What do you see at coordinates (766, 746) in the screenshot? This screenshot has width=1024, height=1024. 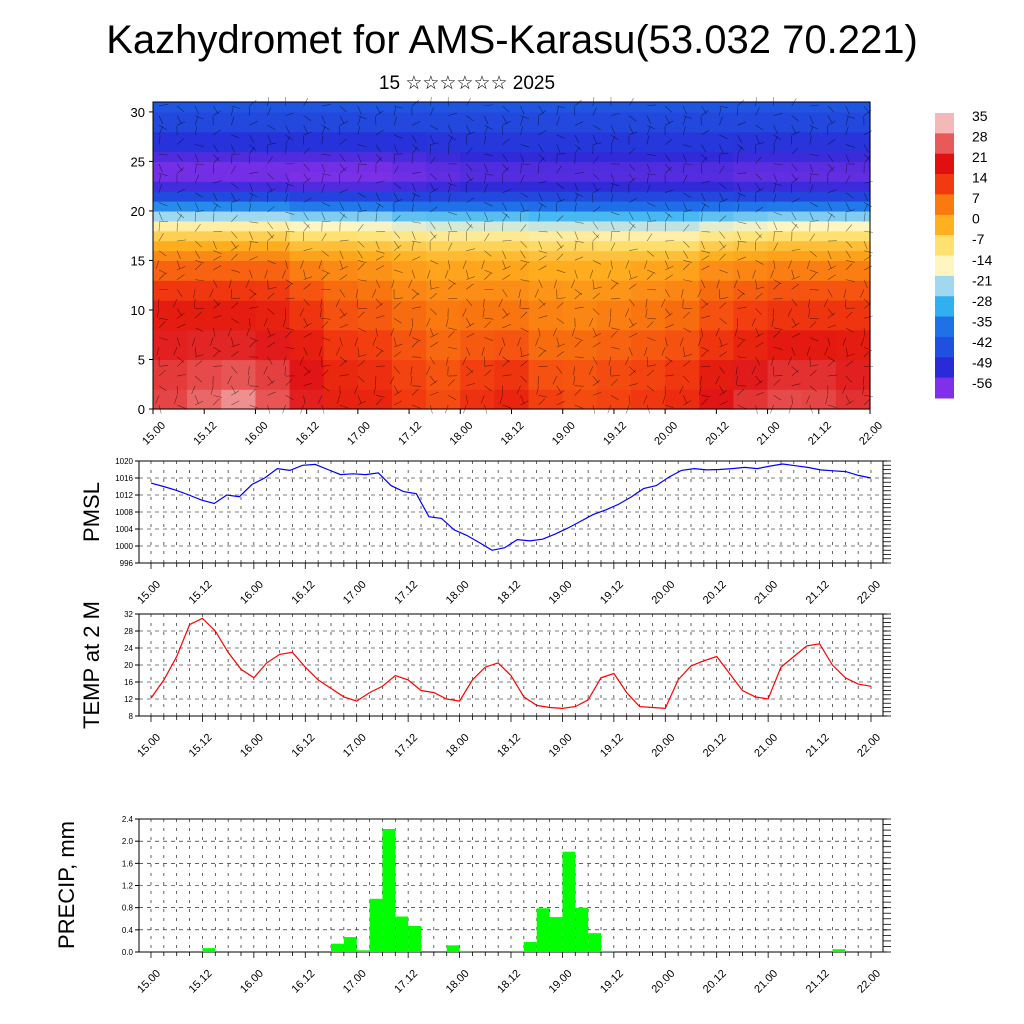 I see `x-tick-label: 21.00` at bounding box center [766, 746].